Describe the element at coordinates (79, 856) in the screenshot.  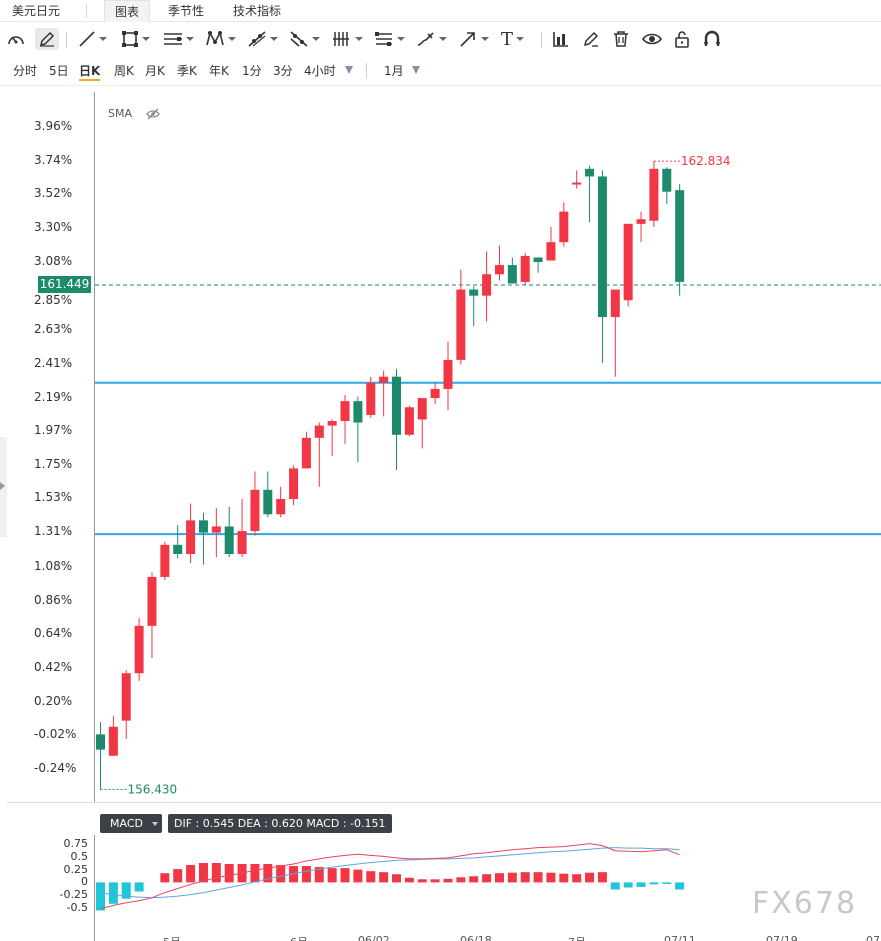
I see `macd-y-tick: 0.5` at that location.